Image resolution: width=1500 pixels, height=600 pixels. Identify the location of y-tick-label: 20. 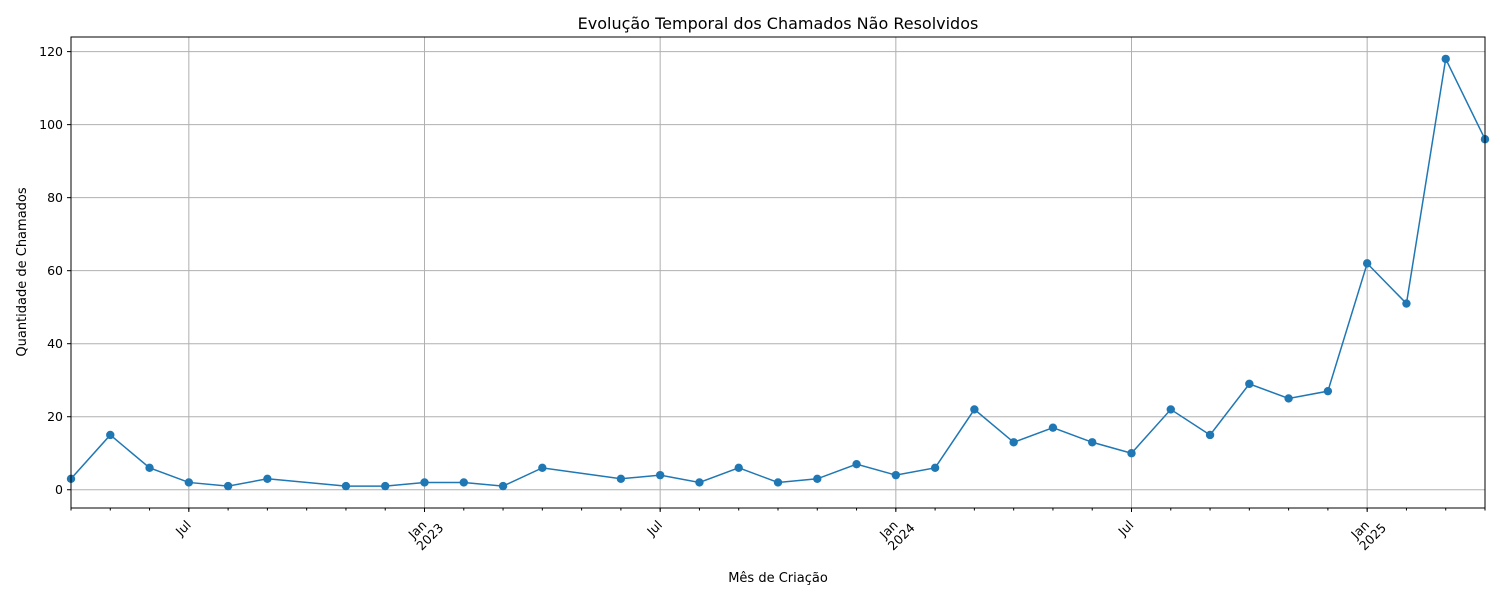
(55, 416).